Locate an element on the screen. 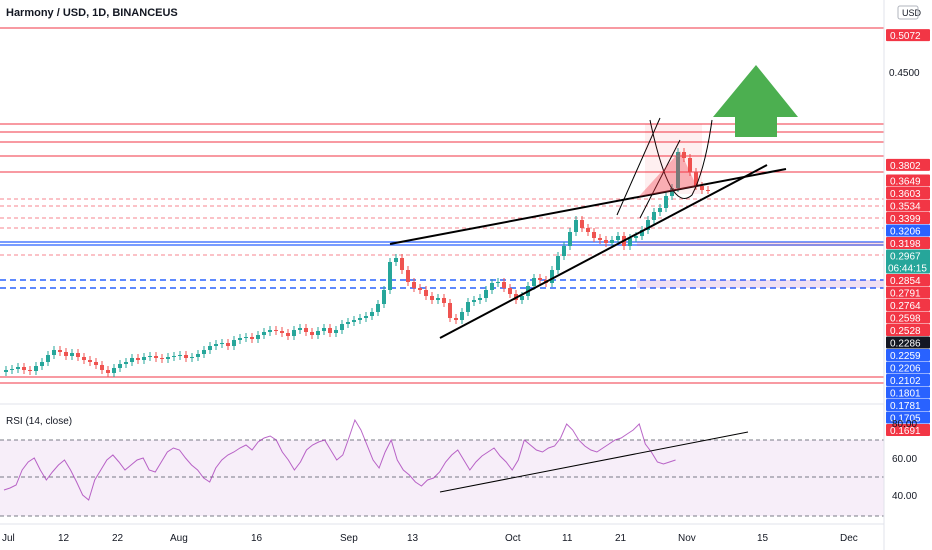  currency-label: USD is located at coordinates (912, 13).